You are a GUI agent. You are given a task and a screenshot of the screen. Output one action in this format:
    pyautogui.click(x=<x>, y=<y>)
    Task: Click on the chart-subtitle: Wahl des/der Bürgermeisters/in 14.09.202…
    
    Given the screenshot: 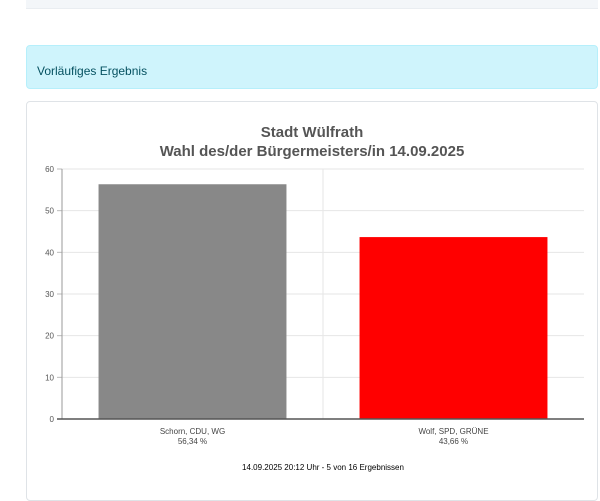 What is the action you would take?
    pyautogui.click(x=312, y=151)
    